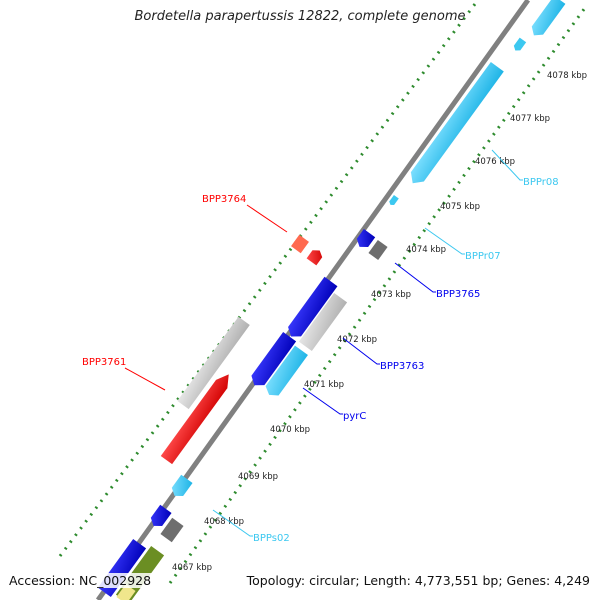 The image size is (600, 605). What do you see at coordinates (322, 401) in the screenshot?
I see `leader-pyrC` at bounding box center [322, 401].